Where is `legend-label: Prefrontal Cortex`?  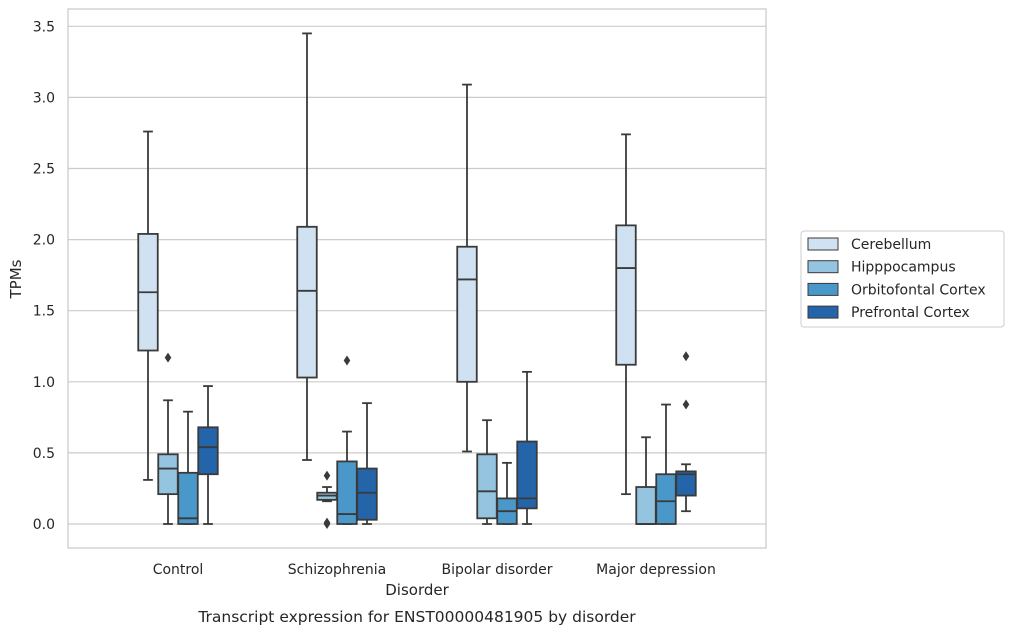
legend-label: Prefrontal Cortex is located at coordinates (910, 313).